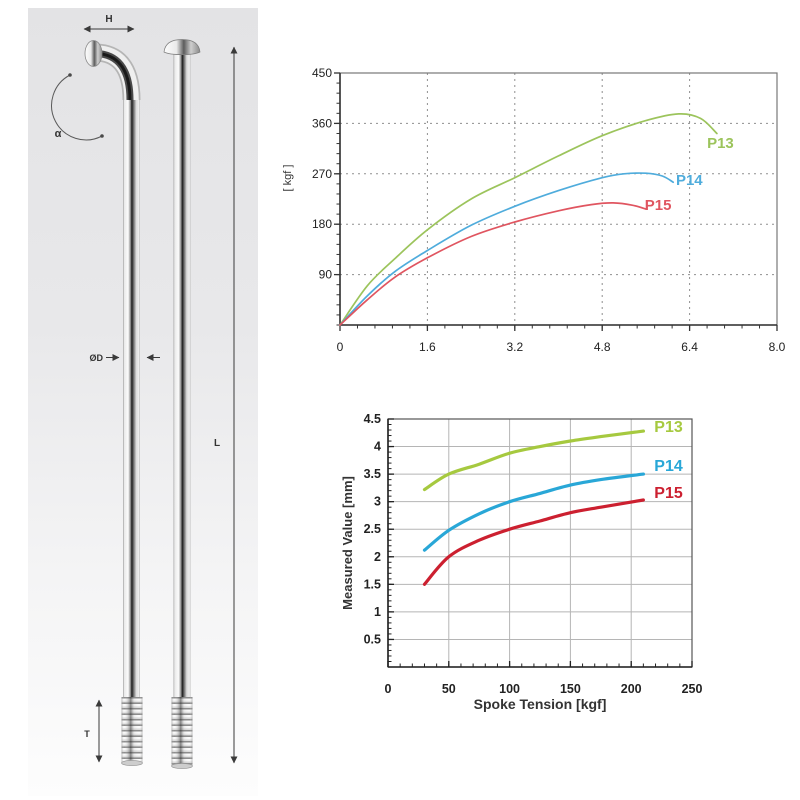  Describe the element at coordinates (570, 689) in the screenshot. I see `x-tick-label: 150` at that location.